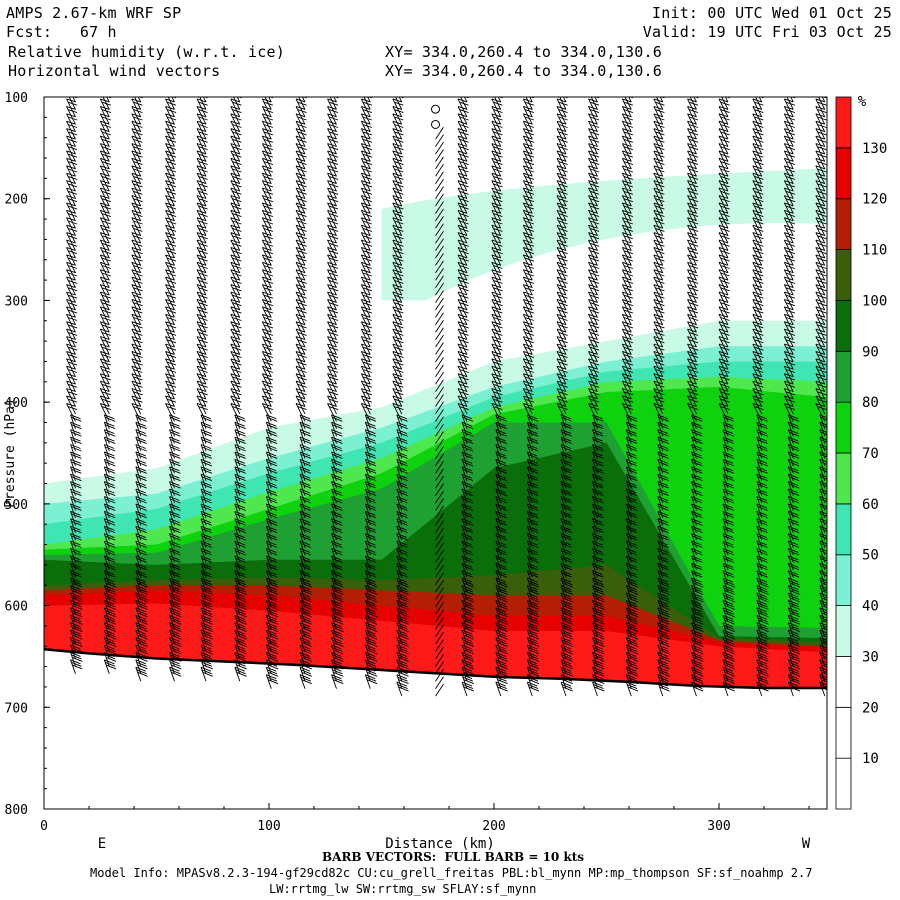 This screenshot has width=900, height=900. What do you see at coordinates (146, 52) in the screenshot?
I see `field-title: Relative humidity (w.r.t. ice)` at bounding box center [146, 52].